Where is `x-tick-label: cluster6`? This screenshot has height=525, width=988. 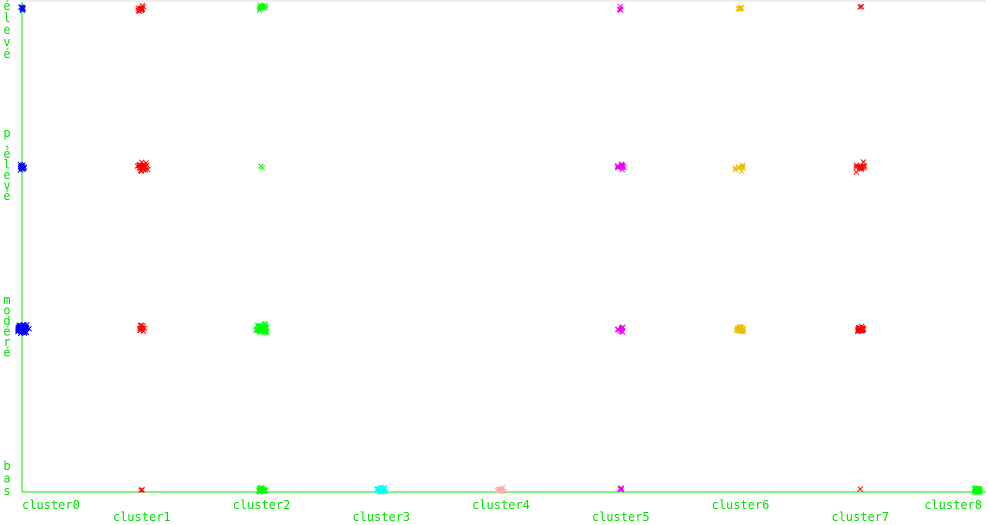
x-tick-label: cluster6 is located at coordinates (741, 505).